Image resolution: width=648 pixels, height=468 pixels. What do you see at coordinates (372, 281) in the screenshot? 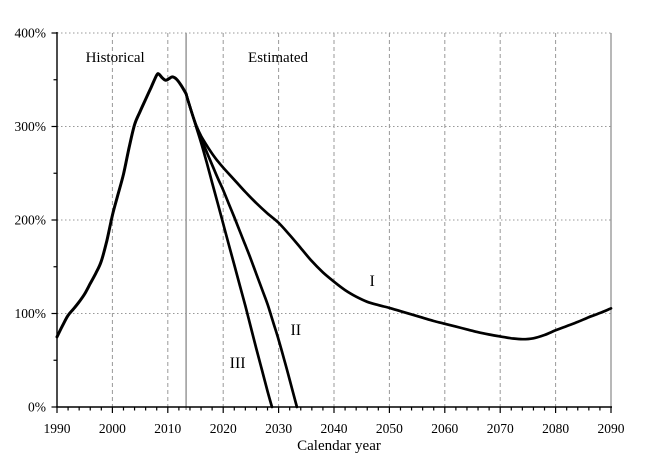
I see `series-I-label: I` at bounding box center [372, 281].